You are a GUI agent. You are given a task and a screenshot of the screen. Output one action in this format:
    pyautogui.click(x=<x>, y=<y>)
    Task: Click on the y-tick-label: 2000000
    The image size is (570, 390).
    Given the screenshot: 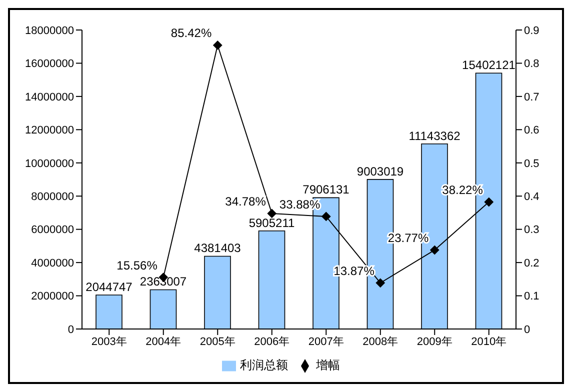 What is the action you would take?
    pyautogui.click(x=52, y=296)
    